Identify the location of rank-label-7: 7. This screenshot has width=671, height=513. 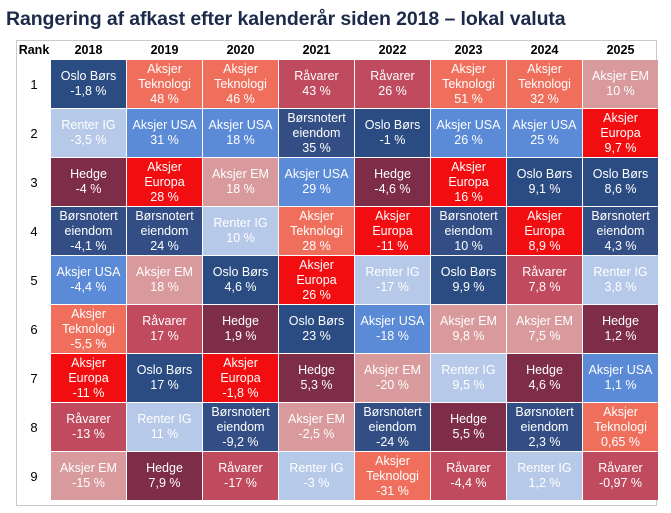
(34, 378).